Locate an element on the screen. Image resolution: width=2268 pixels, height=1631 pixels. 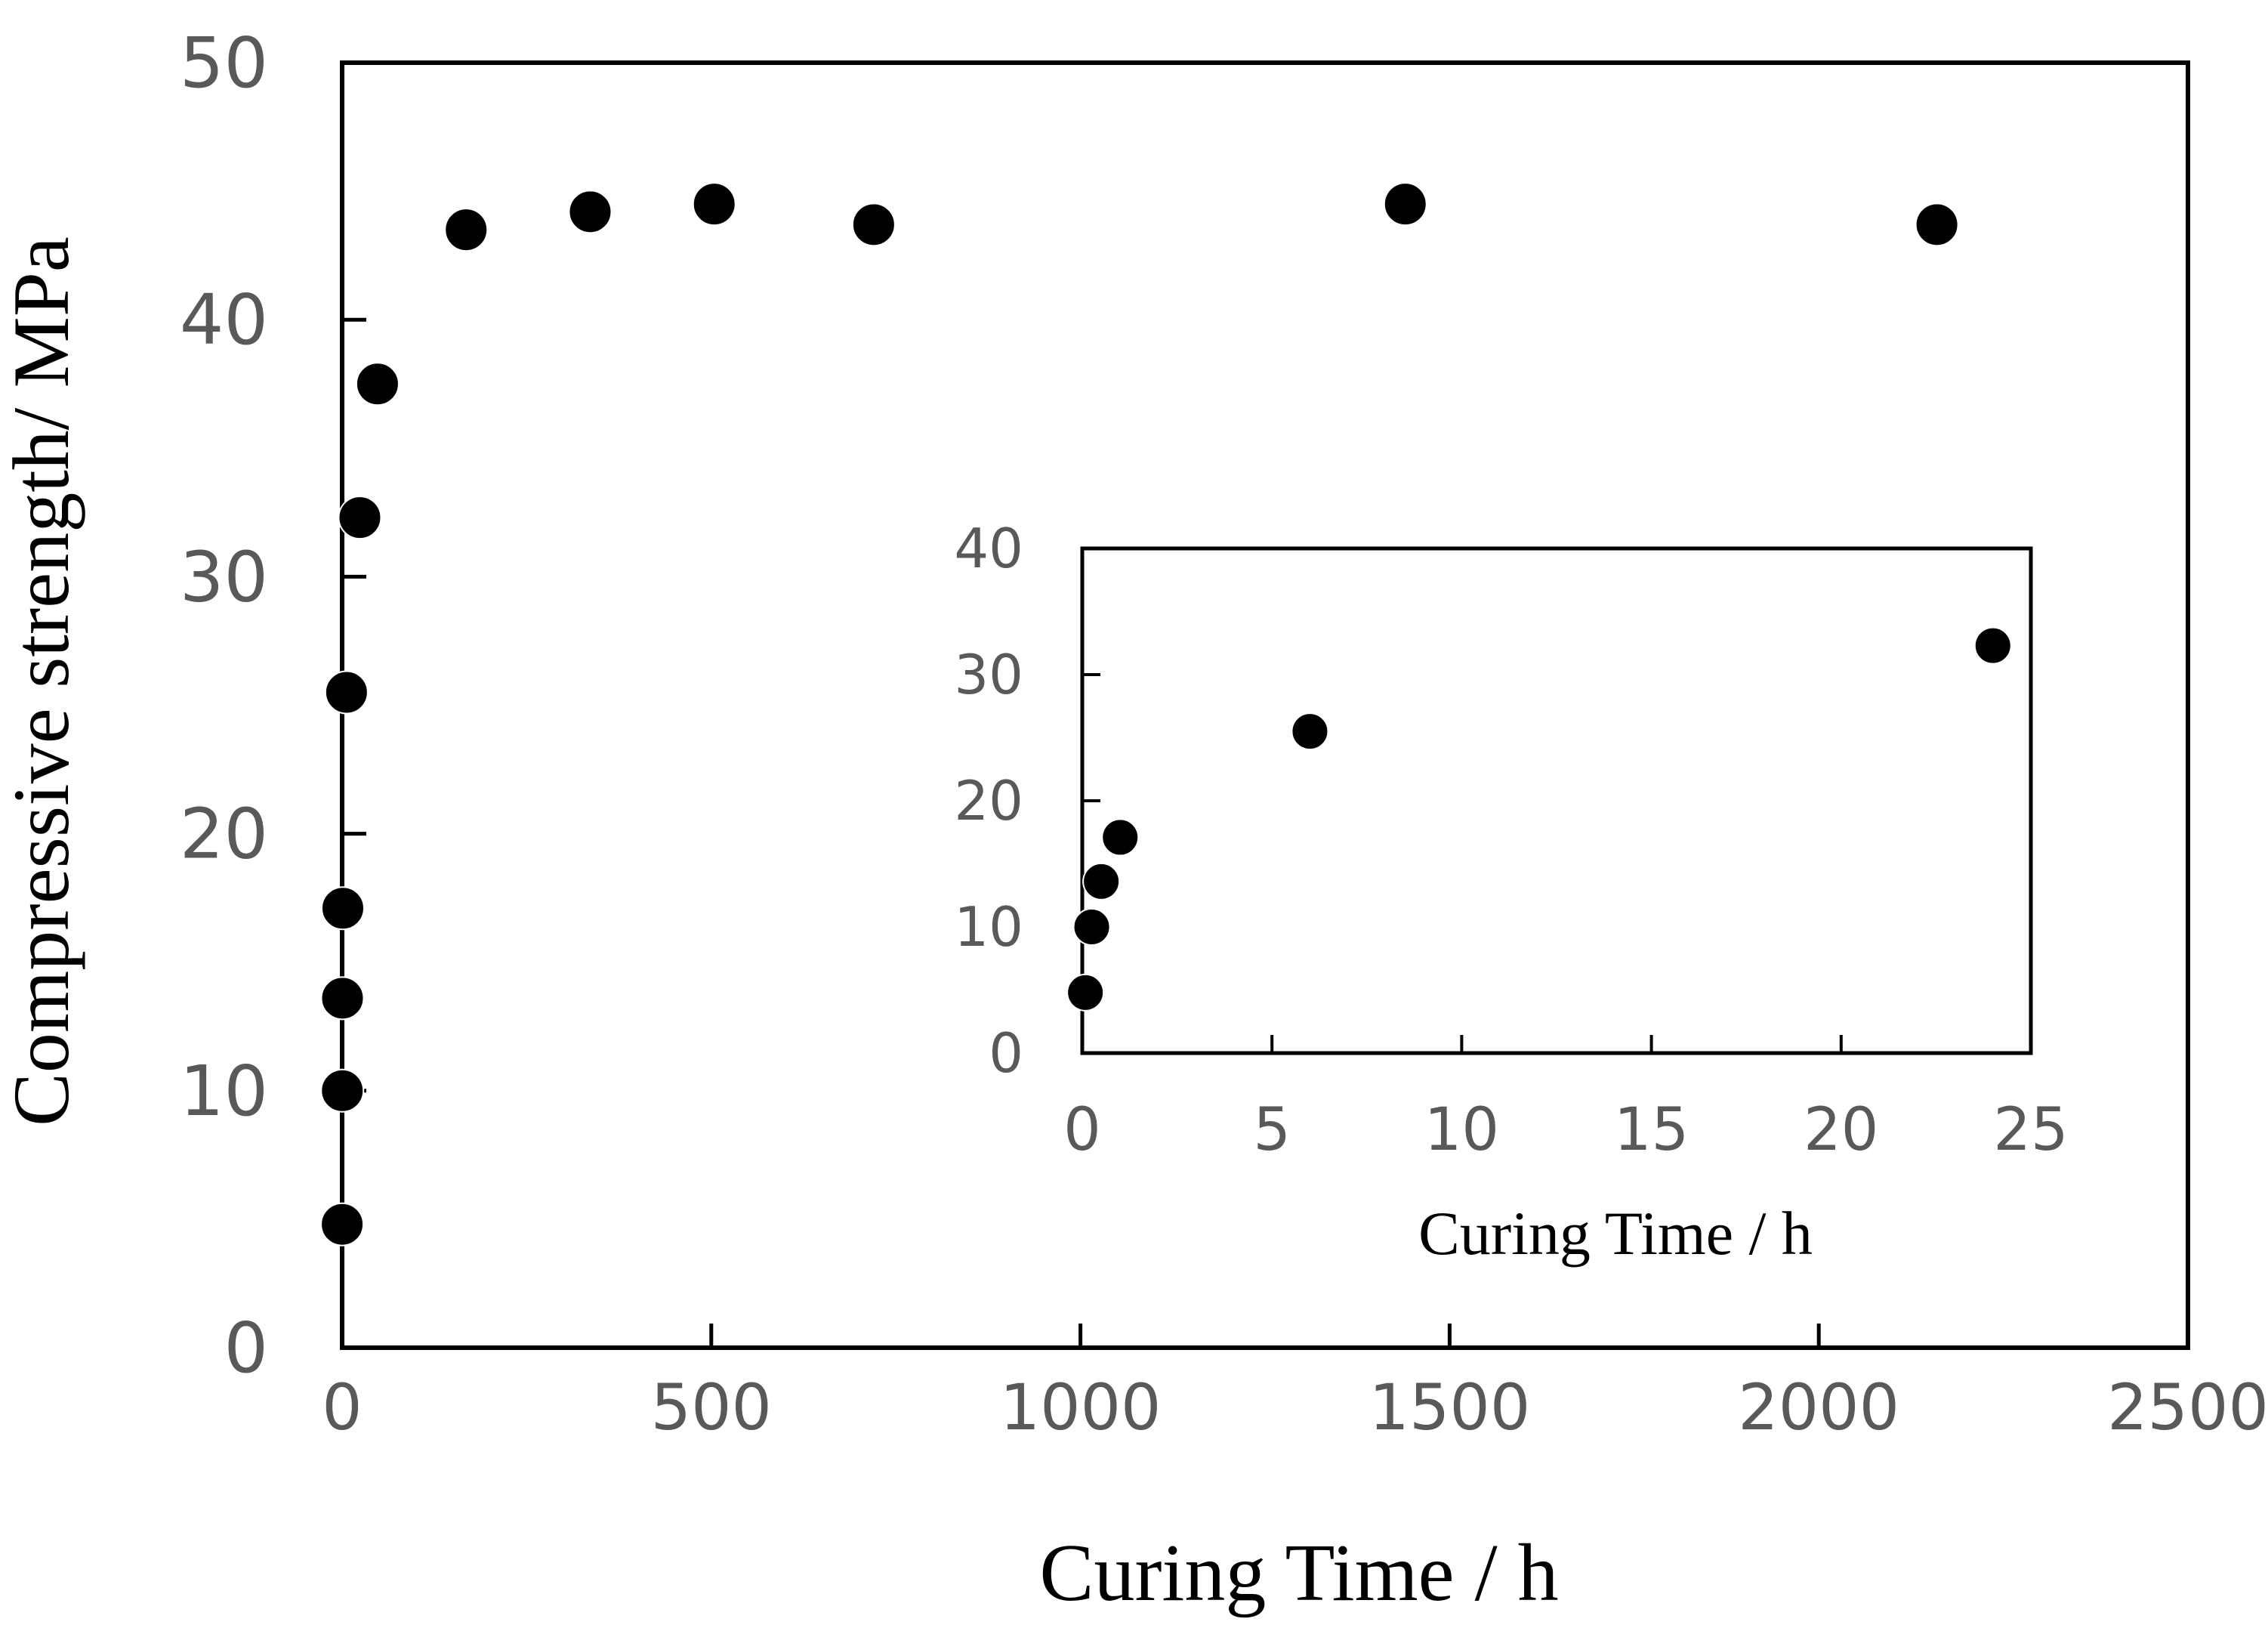
inset-x-tick-label: 15 is located at coordinates (1651, 1130).